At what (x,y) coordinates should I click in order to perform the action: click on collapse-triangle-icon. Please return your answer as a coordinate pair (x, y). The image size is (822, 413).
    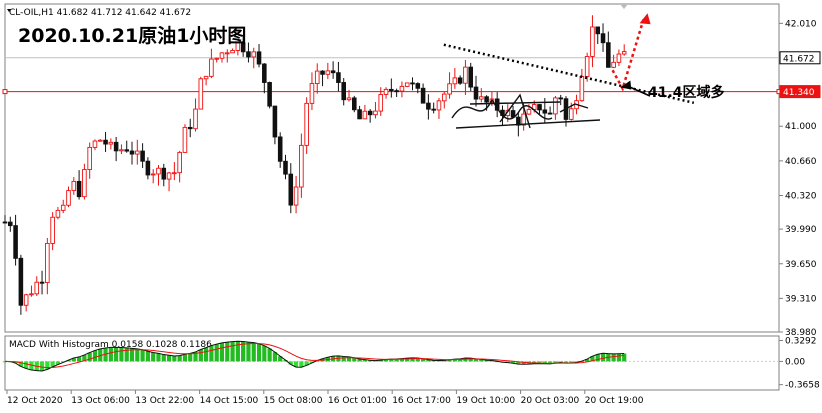
    Looking at the image, I should click on (9, 10).